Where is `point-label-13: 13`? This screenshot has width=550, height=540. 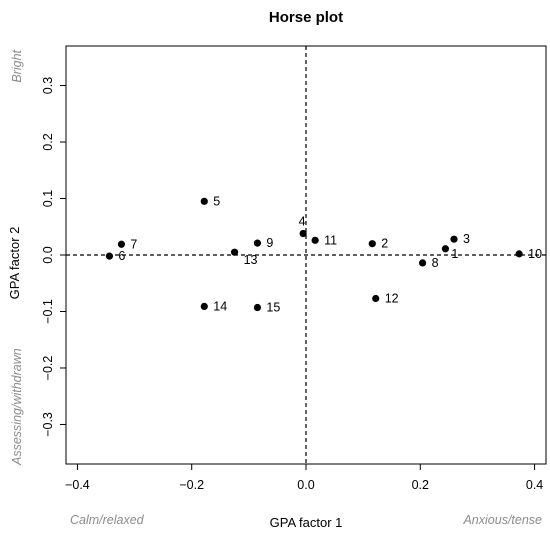
point-label-13: 13 is located at coordinates (251, 260).